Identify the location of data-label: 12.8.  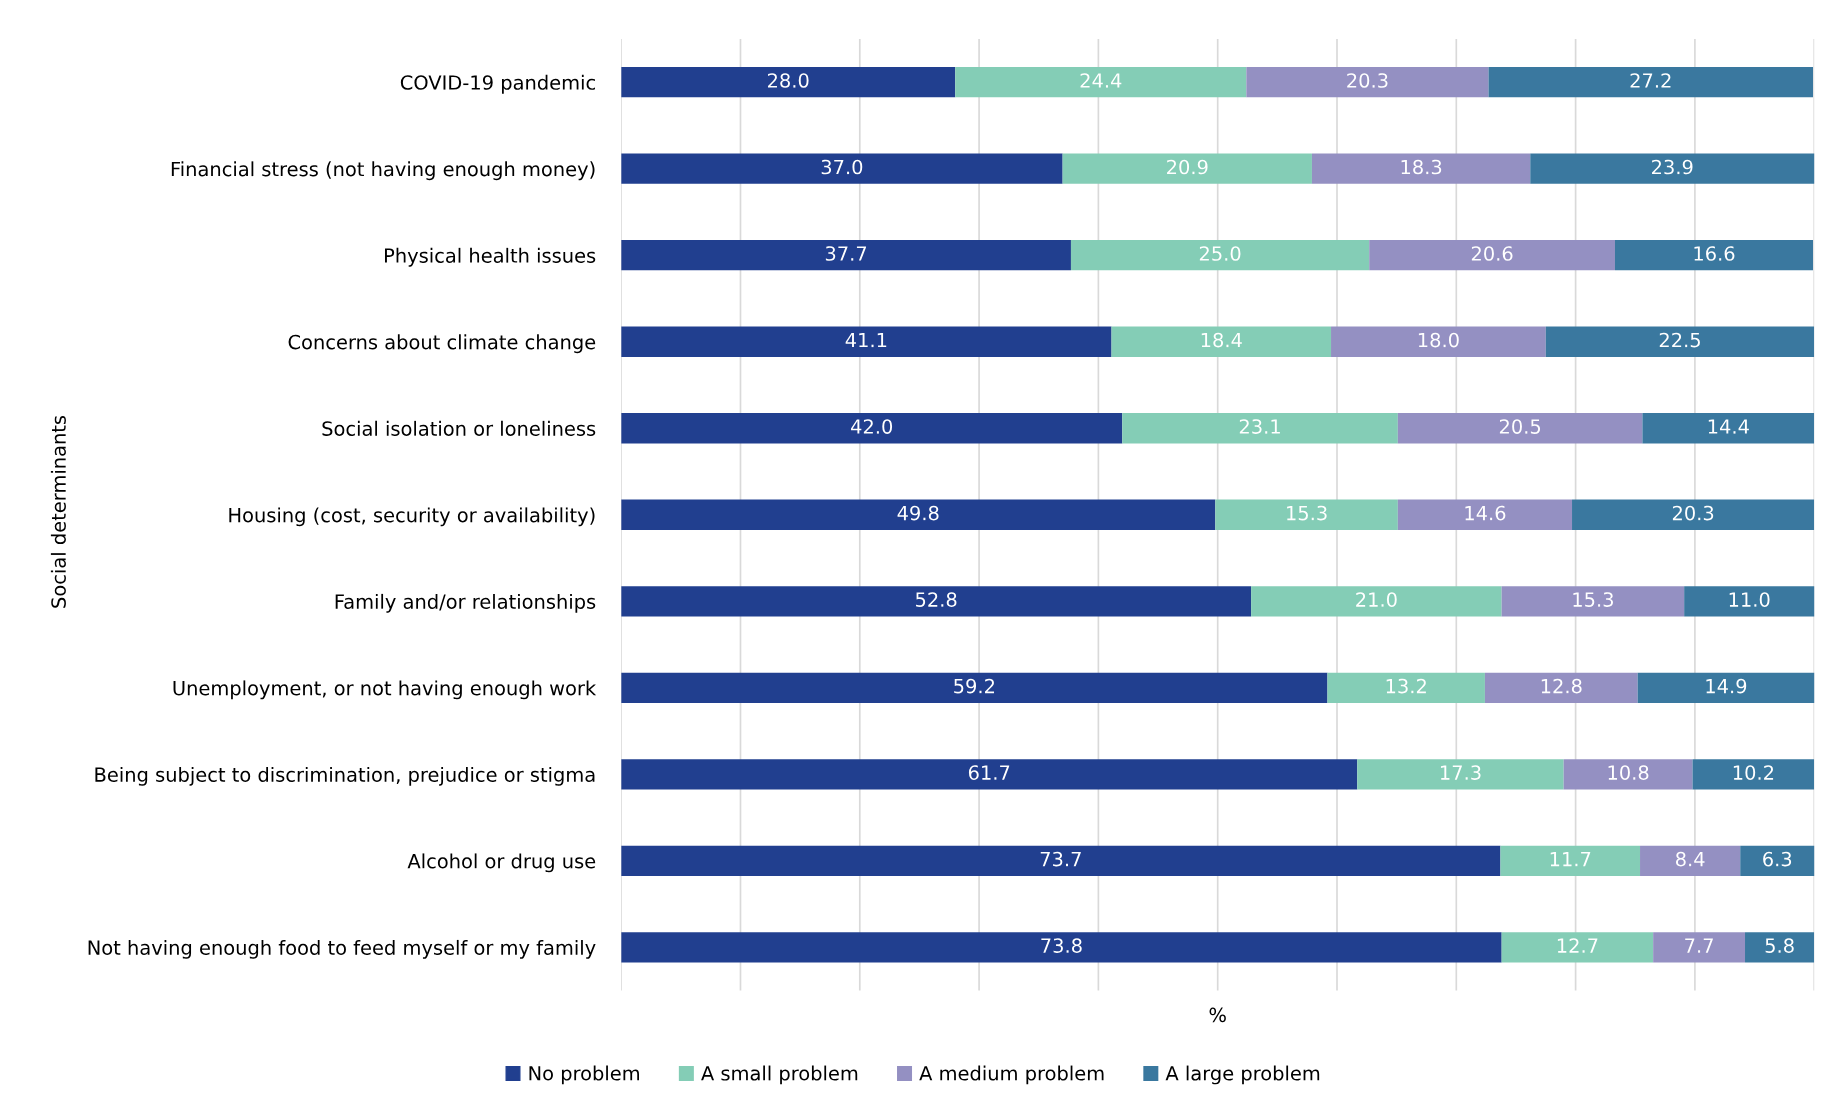
(1561, 686).